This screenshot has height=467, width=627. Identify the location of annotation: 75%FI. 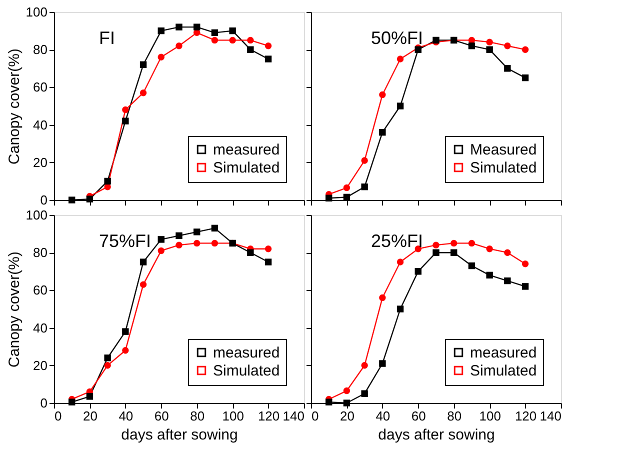
(125, 241).